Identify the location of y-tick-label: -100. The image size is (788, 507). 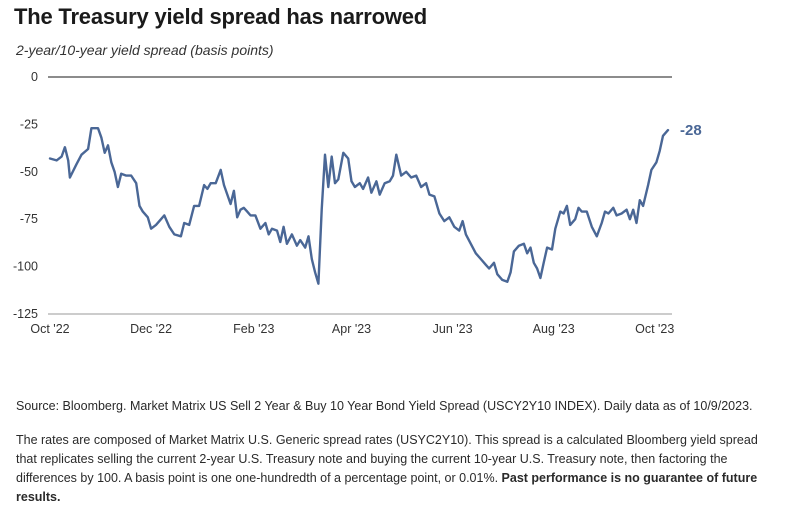
(25, 267).